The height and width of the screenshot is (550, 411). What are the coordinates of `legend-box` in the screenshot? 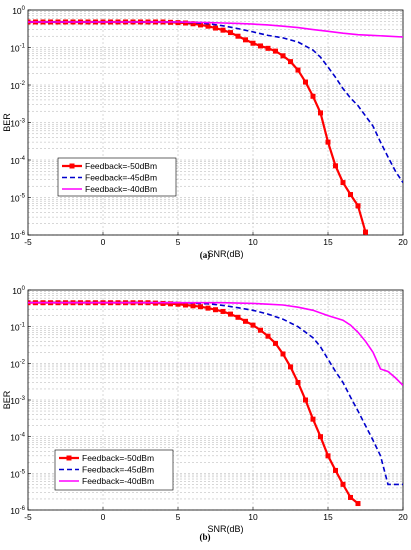 It's located at (114, 470).